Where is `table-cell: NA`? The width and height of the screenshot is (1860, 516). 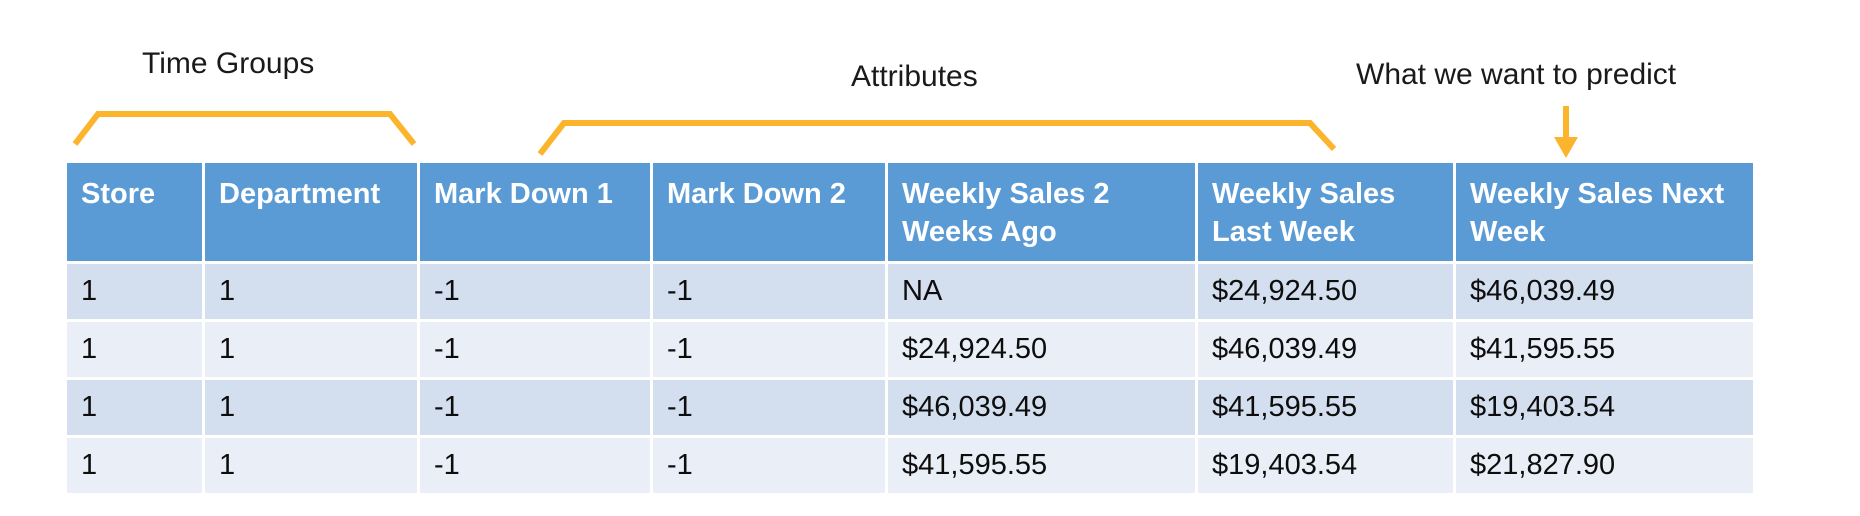
table-cell: NA is located at coordinates (1041, 291).